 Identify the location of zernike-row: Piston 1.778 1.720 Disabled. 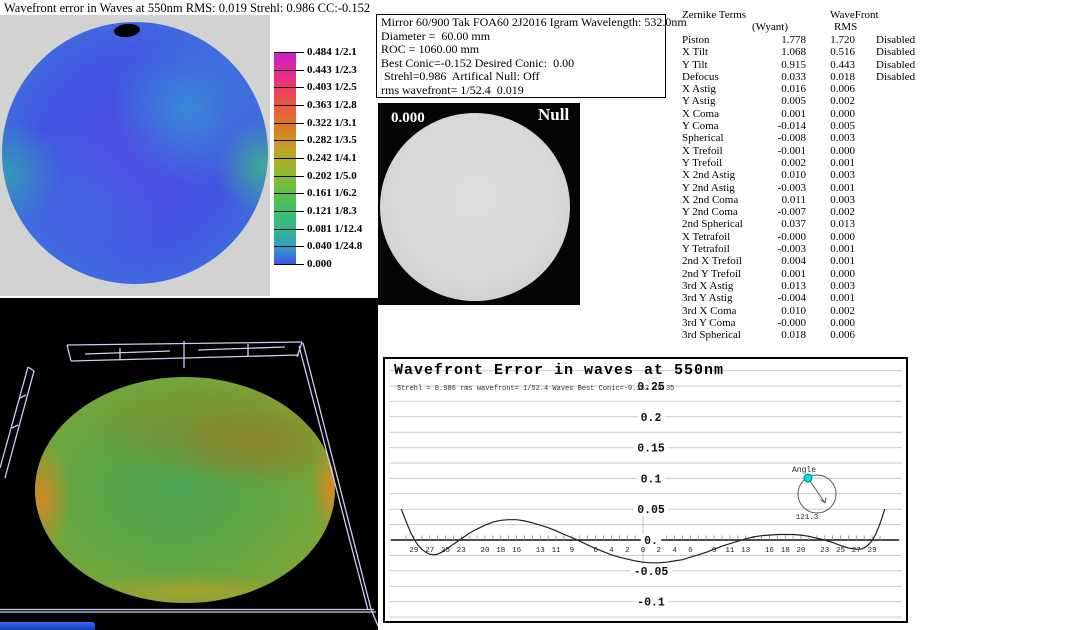
(804, 40).